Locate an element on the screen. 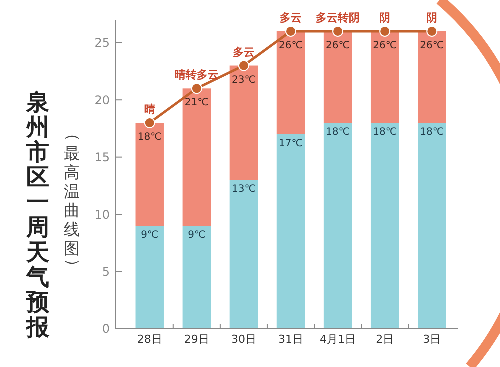 This screenshot has width=500, height=367. x-tick-label: 4月1日 is located at coordinates (338, 339).